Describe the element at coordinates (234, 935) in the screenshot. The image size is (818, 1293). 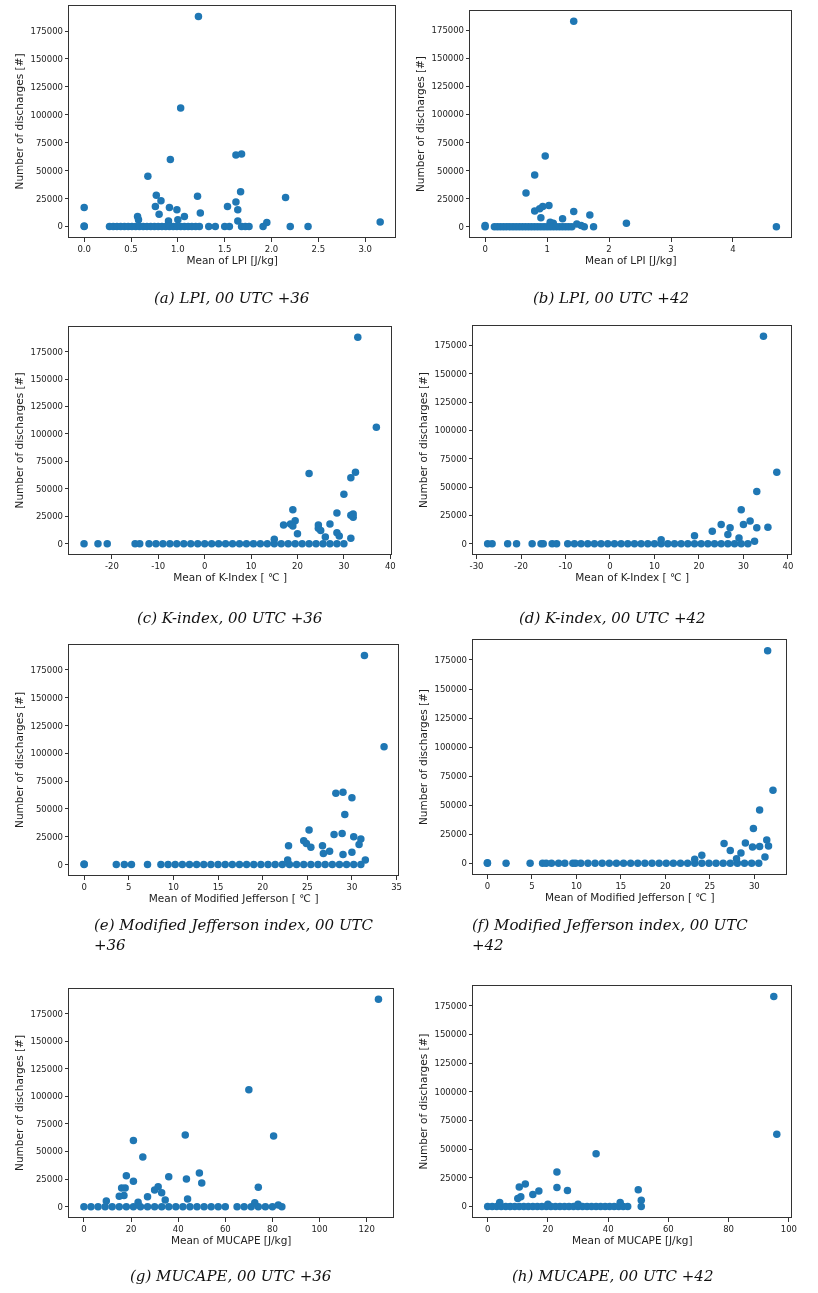
I see `text: (e) Modified Jefferson index, 00 UTC +36` at that location.